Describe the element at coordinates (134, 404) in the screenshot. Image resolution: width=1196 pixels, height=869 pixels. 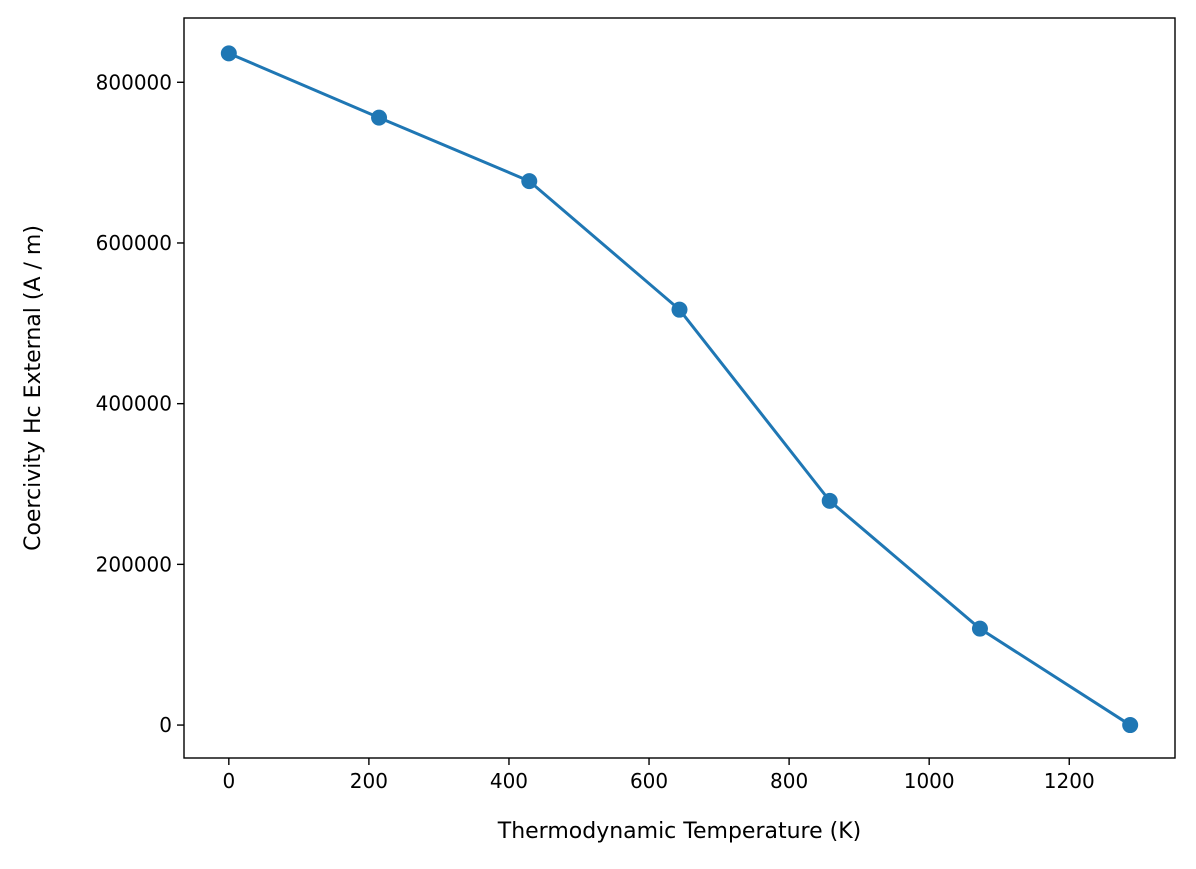
I see `y-tick-label: 400000` at that location.